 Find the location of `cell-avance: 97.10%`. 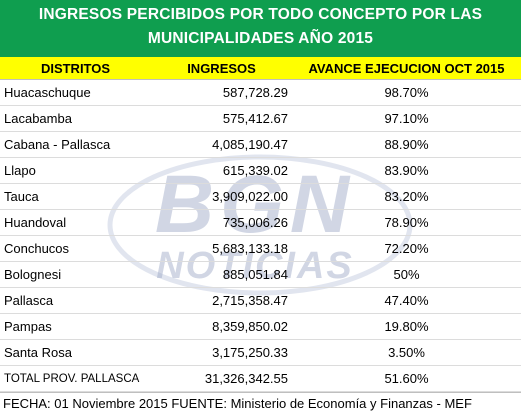

cell-avance: 97.10% is located at coordinates (406, 118).